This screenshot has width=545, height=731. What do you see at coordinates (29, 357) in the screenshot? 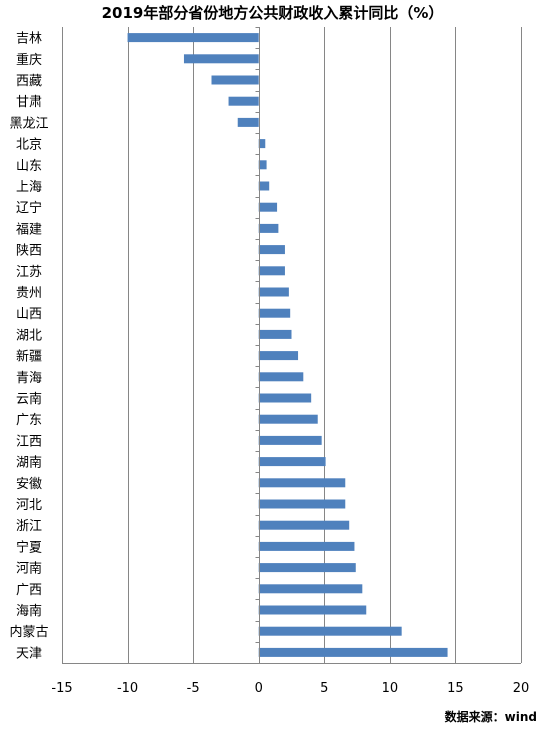
I see `category-label: 新疆` at bounding box center [29, 357].